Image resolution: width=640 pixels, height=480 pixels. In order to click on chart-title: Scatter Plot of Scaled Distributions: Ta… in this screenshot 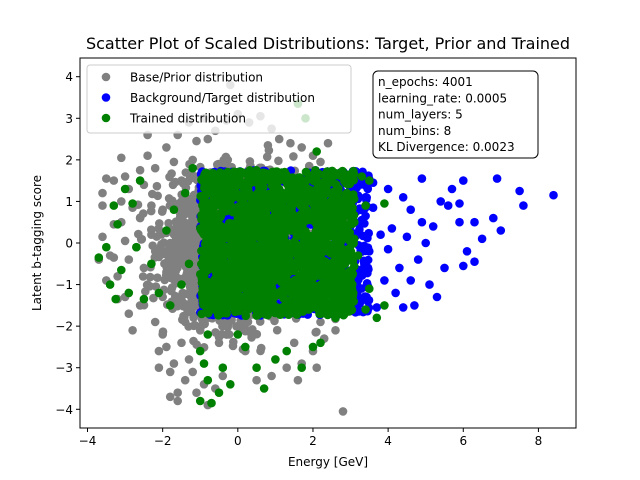, I will do `click(328, 43)`.